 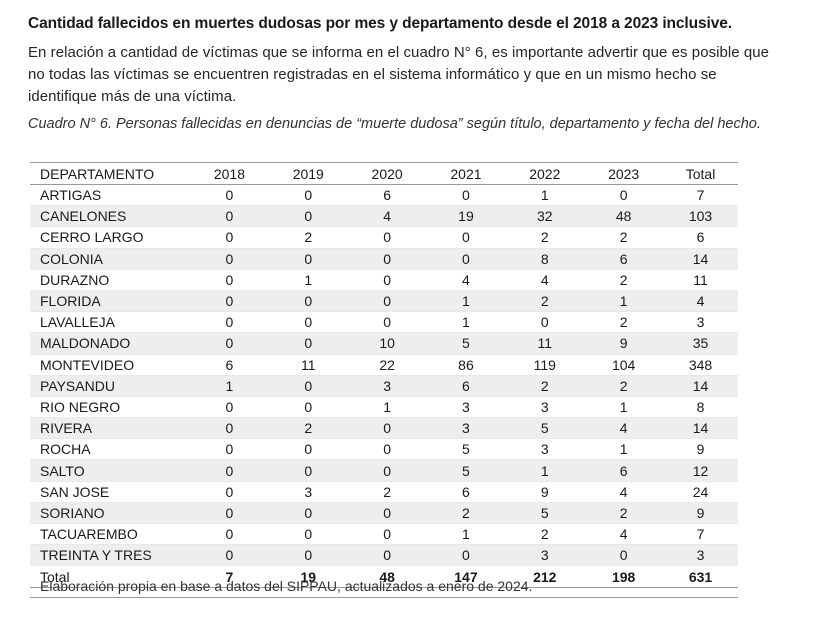 I want to click on header-2019: 2019, so click(x=308, y=173).